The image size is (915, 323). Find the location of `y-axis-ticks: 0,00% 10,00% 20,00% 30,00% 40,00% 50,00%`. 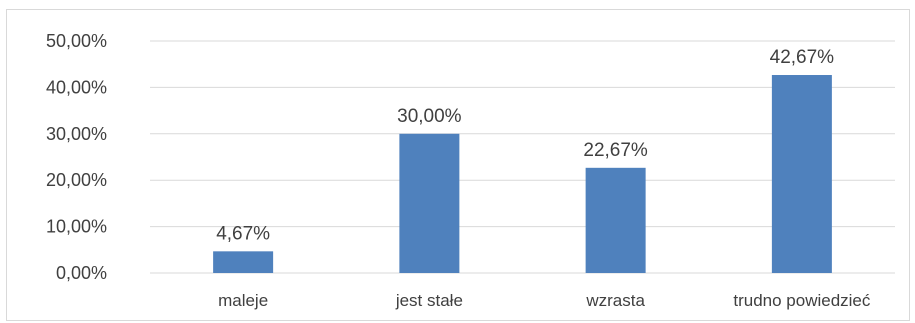

y-axis-ticks: 0,00% 10,00% 20,00% 30,00% 40,00% 50,00% is located at coordinates (76, 157).